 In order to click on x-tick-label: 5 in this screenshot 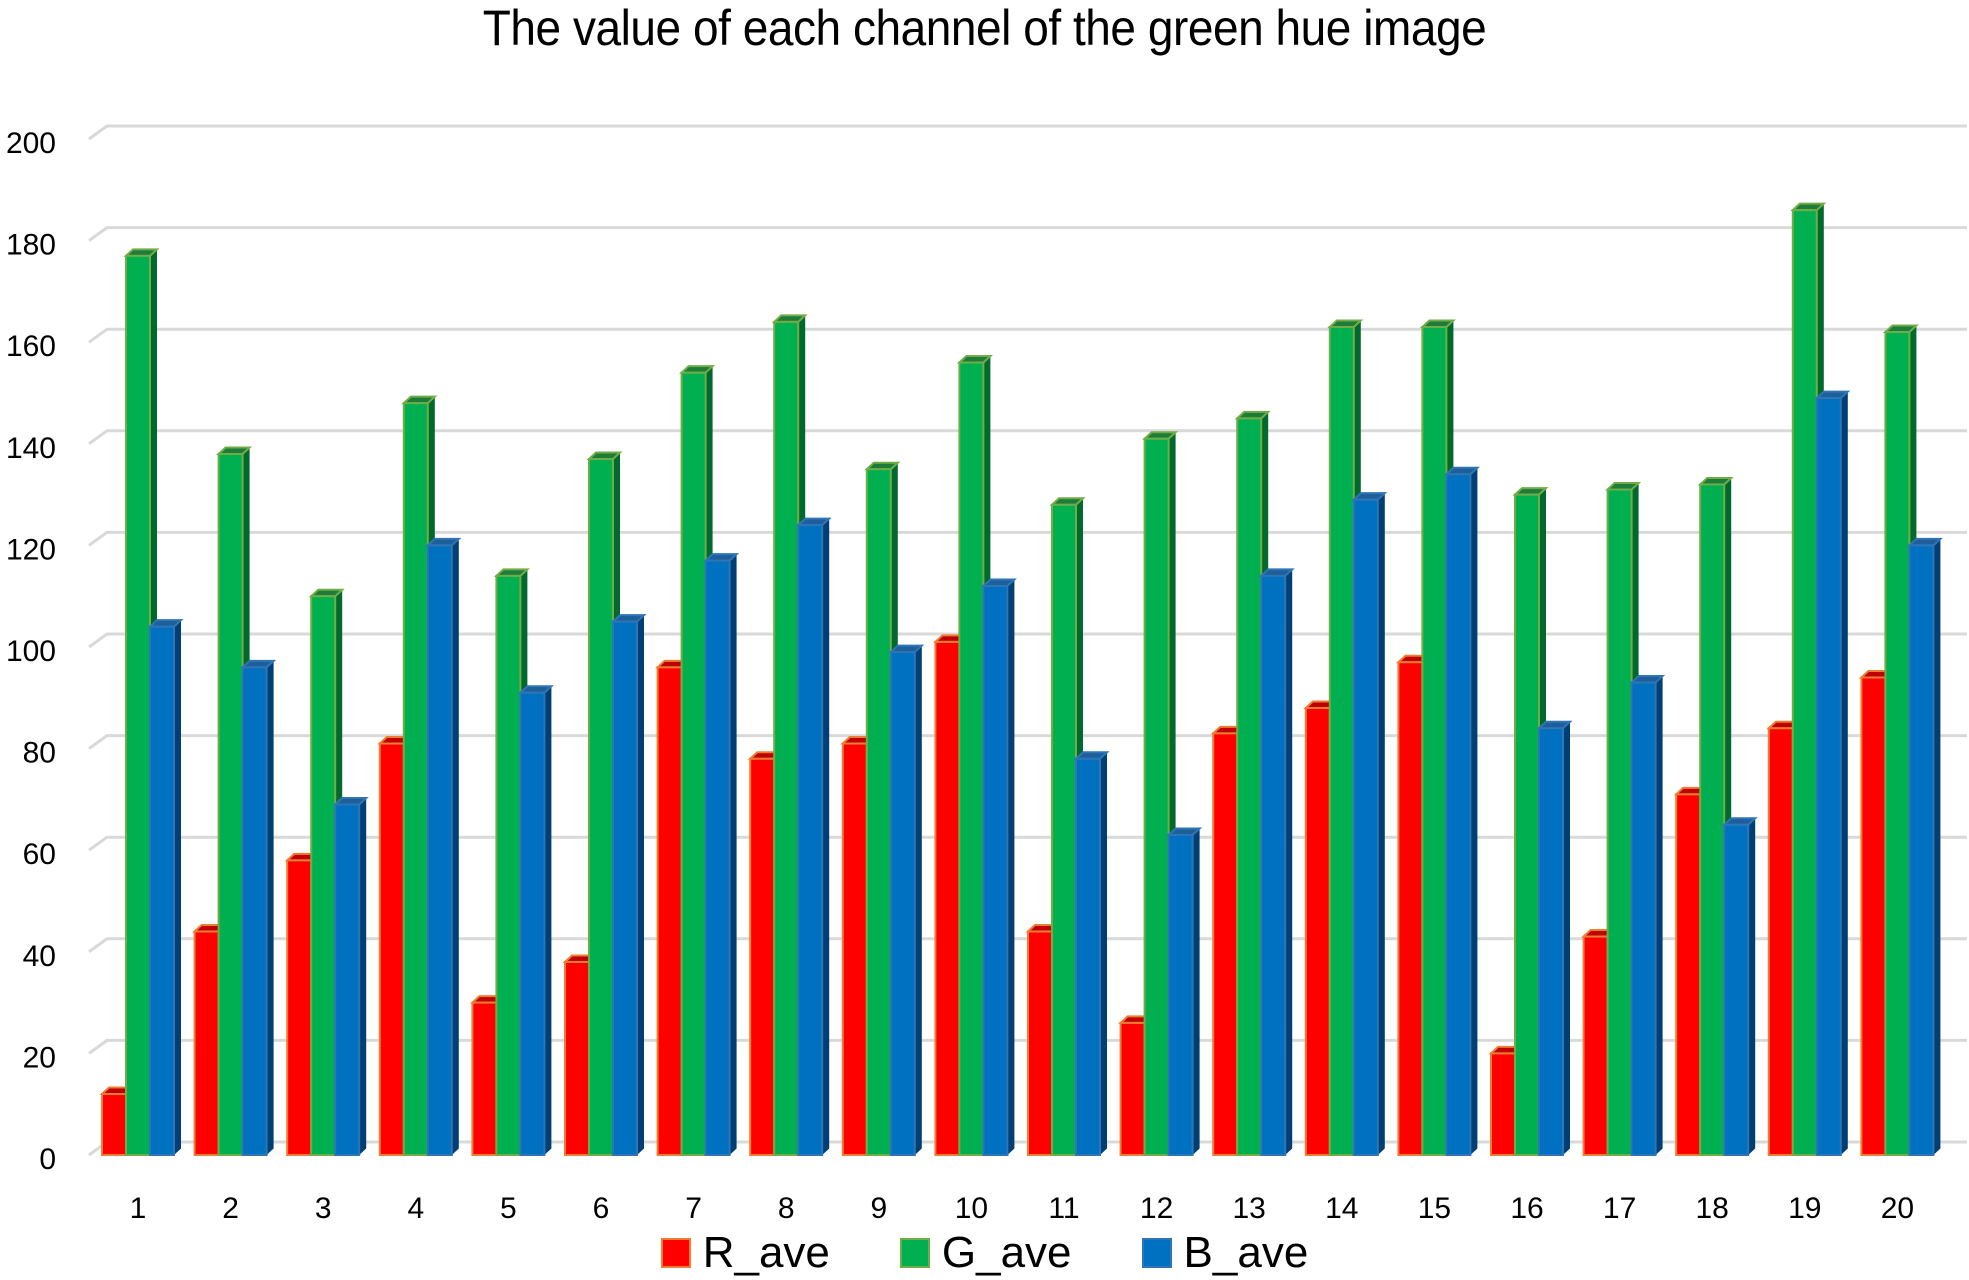, I will do `click(508, 1208)`.